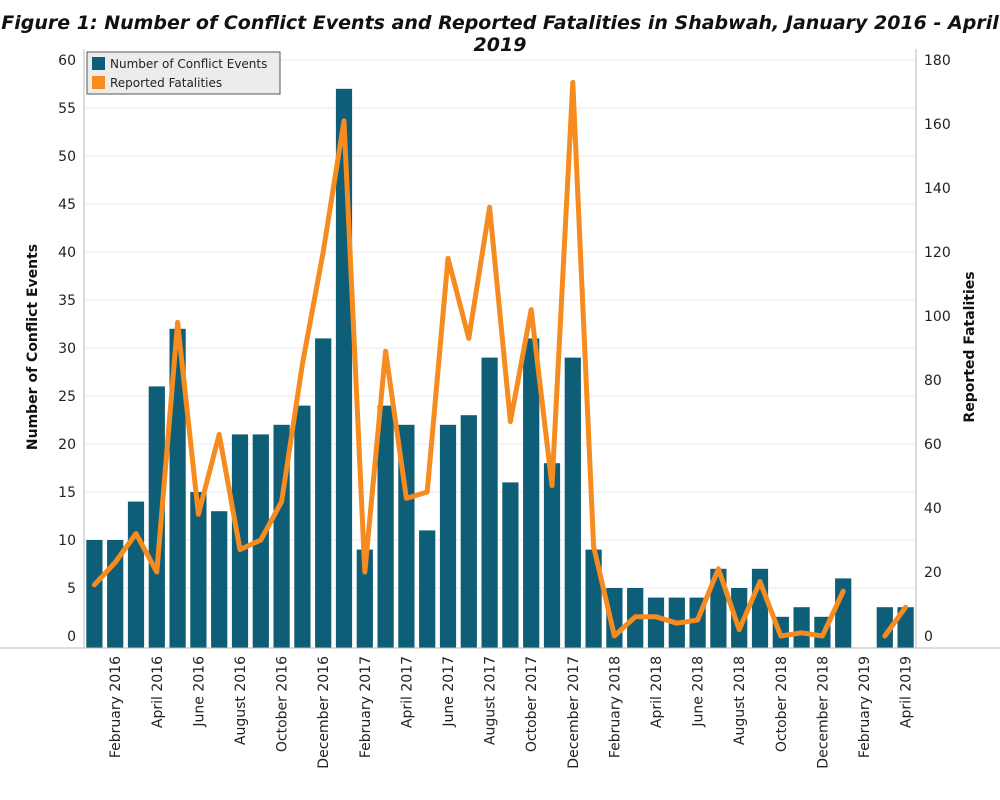  Describe the element at coordinates (907, 692) in the screenshot. I see `x-tick-label: April 2019` at that location.